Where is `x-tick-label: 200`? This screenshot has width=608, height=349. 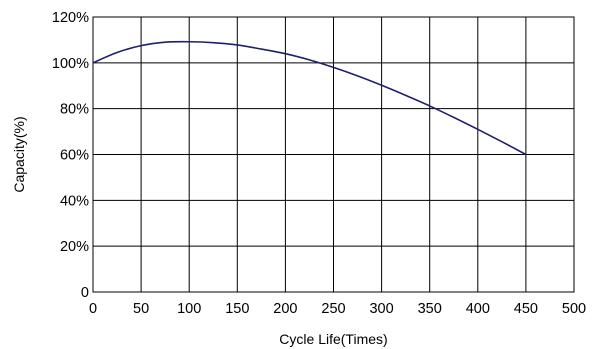 x-tick-label: 200 is located at coordinates (285, 309).